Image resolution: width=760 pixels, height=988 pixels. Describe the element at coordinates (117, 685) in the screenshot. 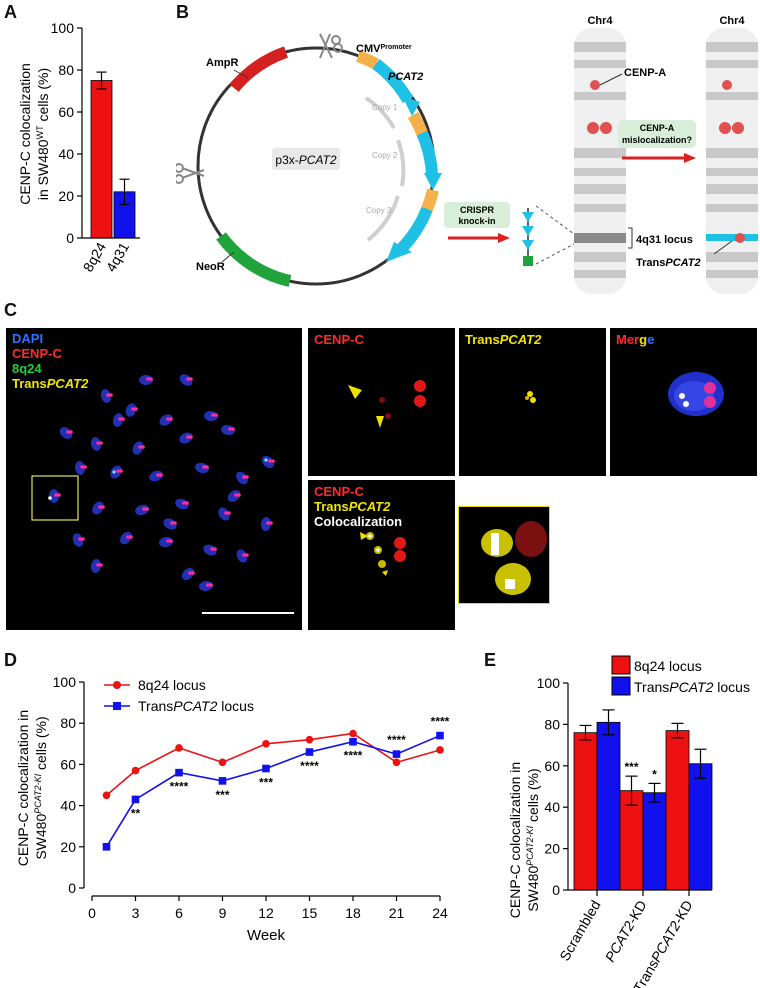

I see `legend-marker-8q24` at that location.